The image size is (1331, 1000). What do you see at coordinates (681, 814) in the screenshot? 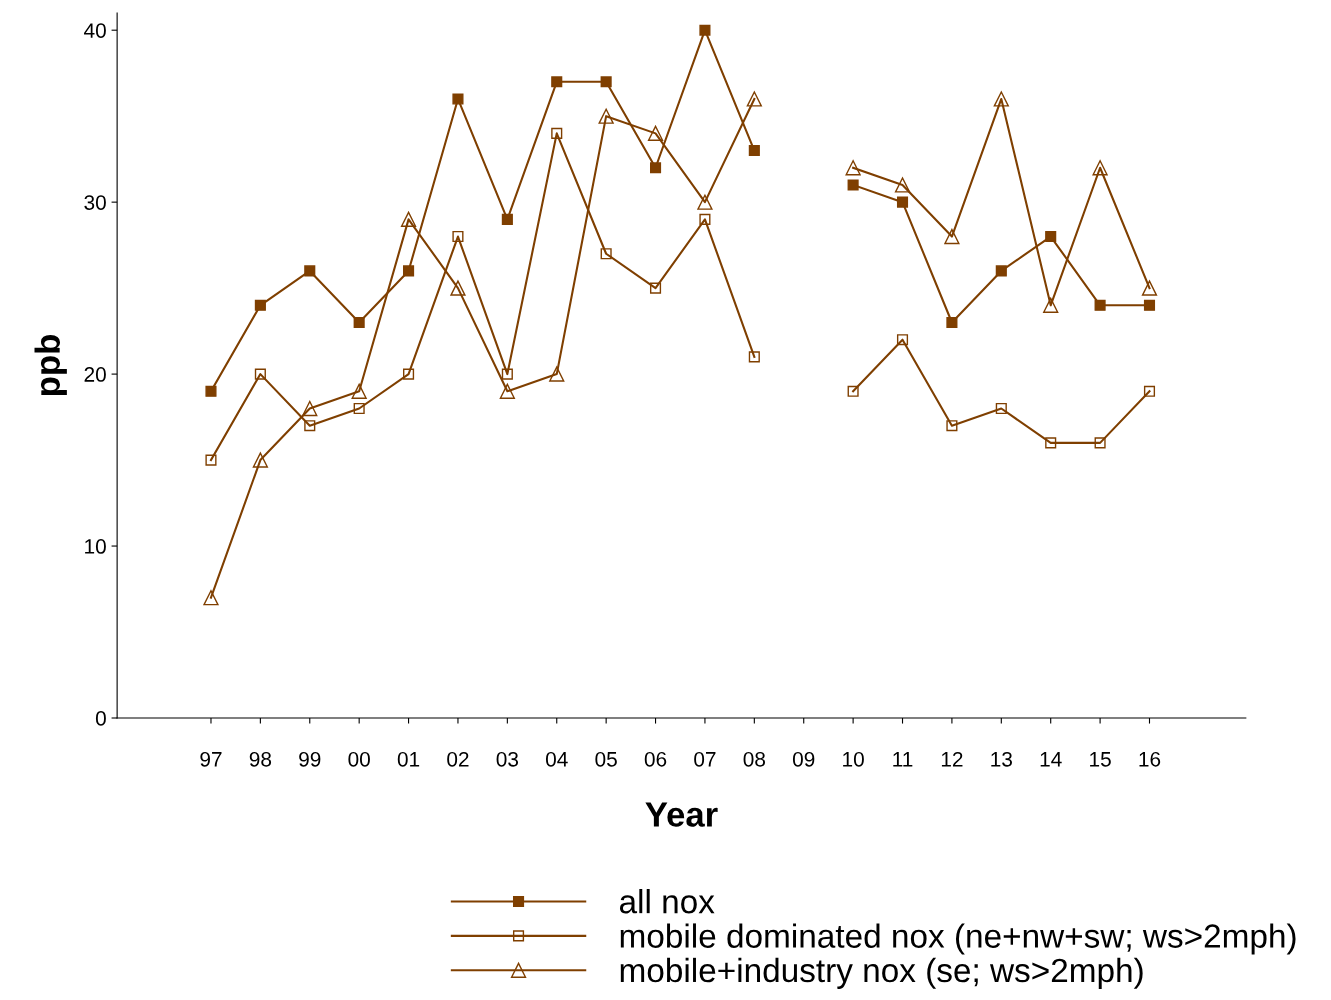
I see `x-axis-title: Year` at bounding box center [681, 814].